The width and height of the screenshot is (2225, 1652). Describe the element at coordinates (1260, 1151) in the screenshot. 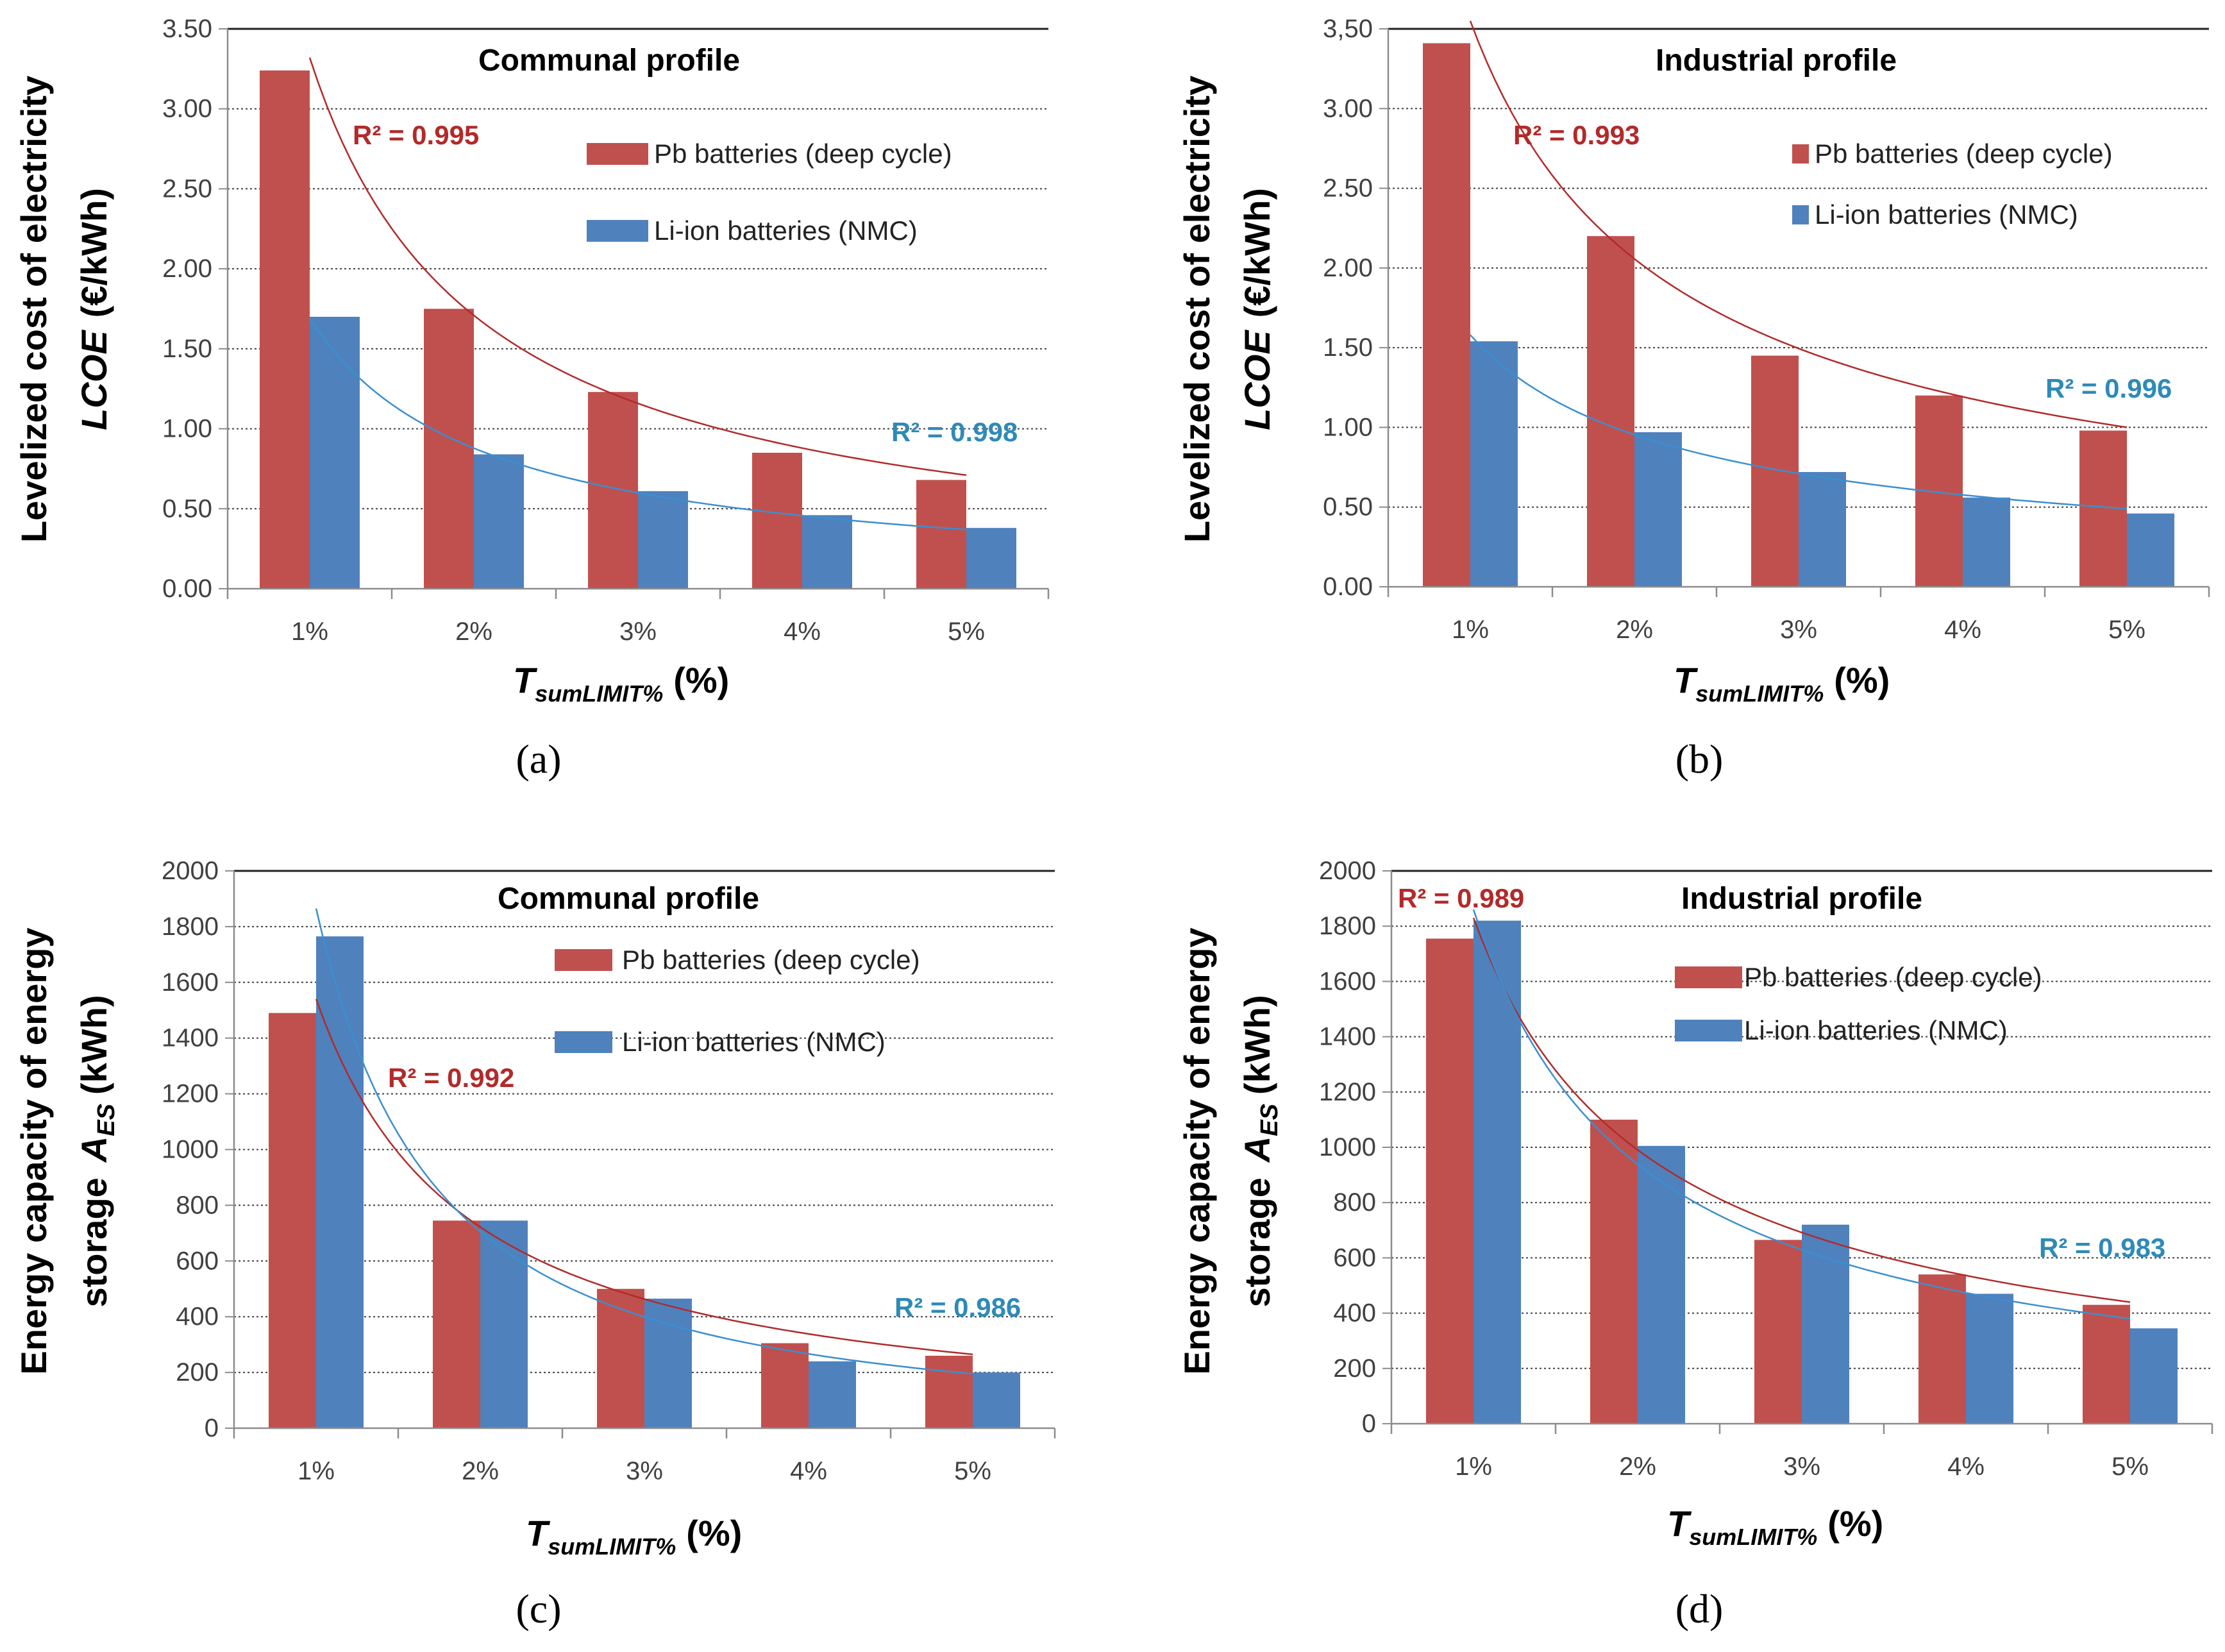

I see `y-axis-label-line2: storage AES (kWh)` at that location.